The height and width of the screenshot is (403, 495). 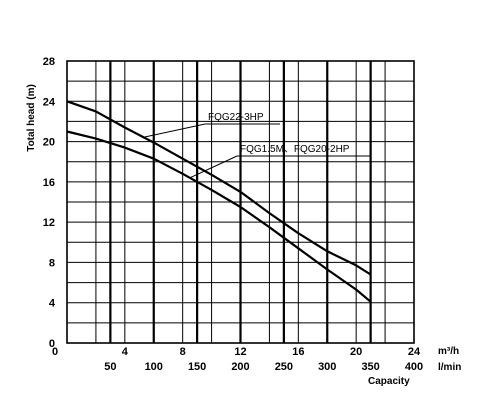 What do you see at coordinates (49, 183) in the screenshot?
I see `y-tick-label: 16` at bounding box center [49, 183].